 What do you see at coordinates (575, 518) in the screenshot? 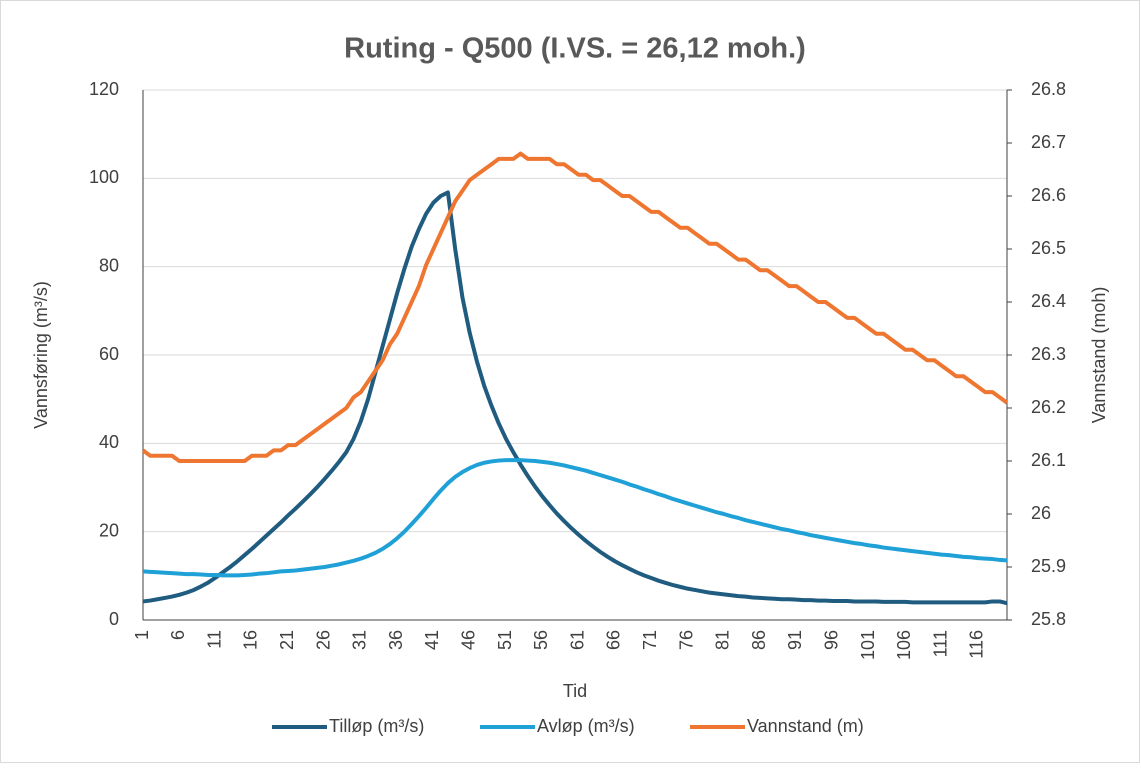
I see `series-line` at bounding box center [575, 518].